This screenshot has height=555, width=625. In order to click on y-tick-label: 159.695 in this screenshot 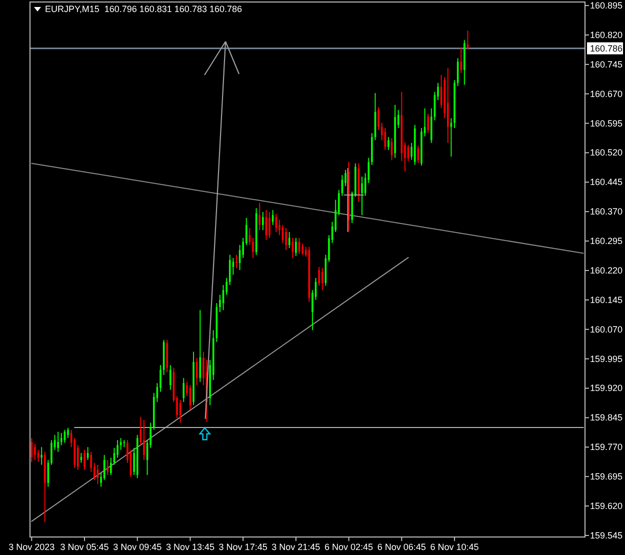, I will do `click(606, 477)`.